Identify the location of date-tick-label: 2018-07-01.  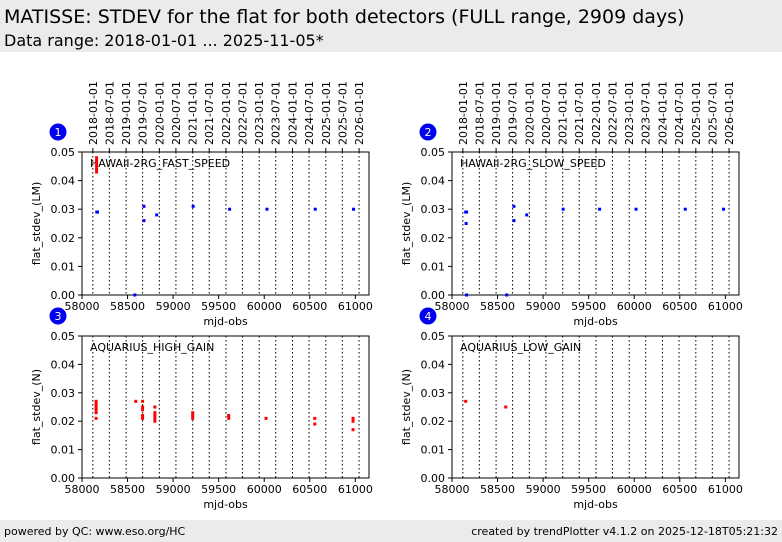
(109, 113).